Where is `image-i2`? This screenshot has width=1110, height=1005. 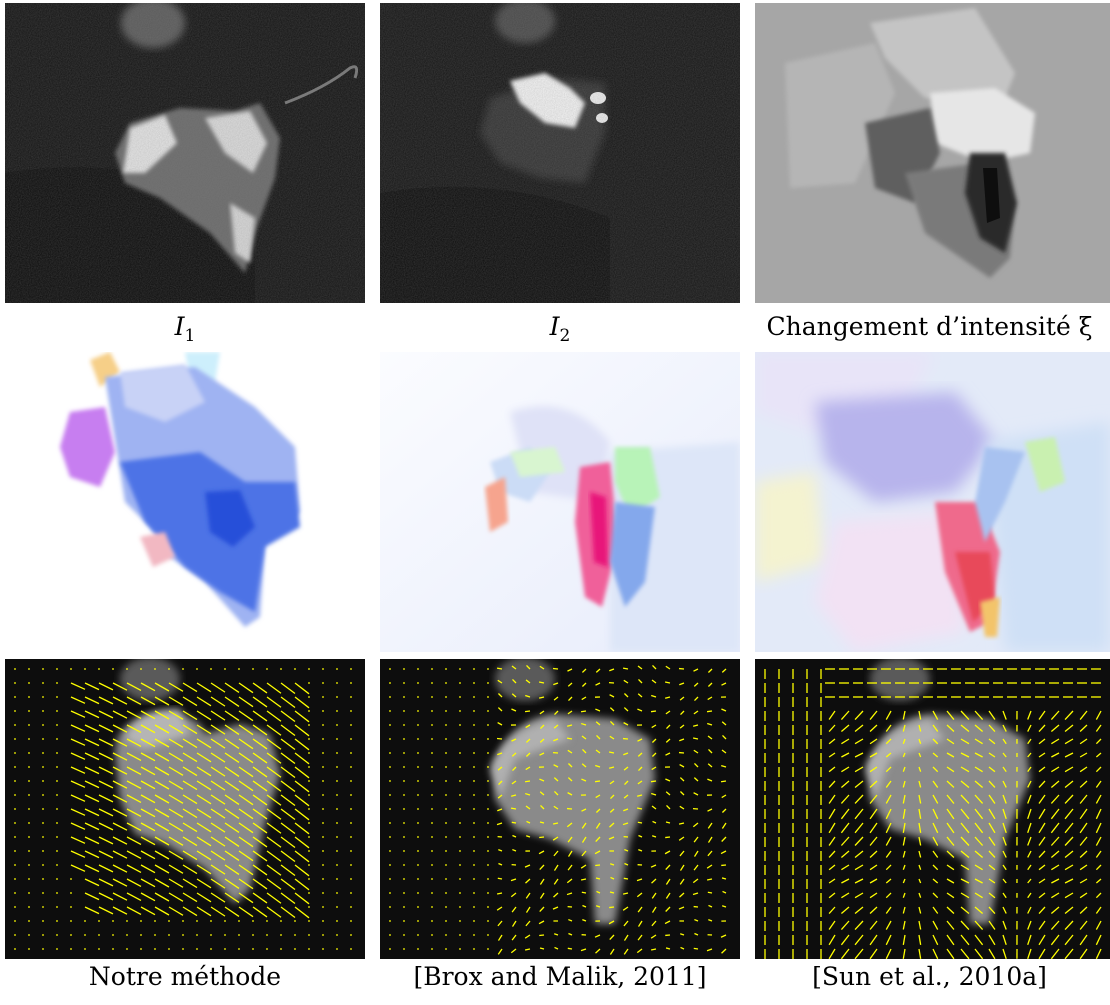 image-i2 is located at coordinates (560, 153).